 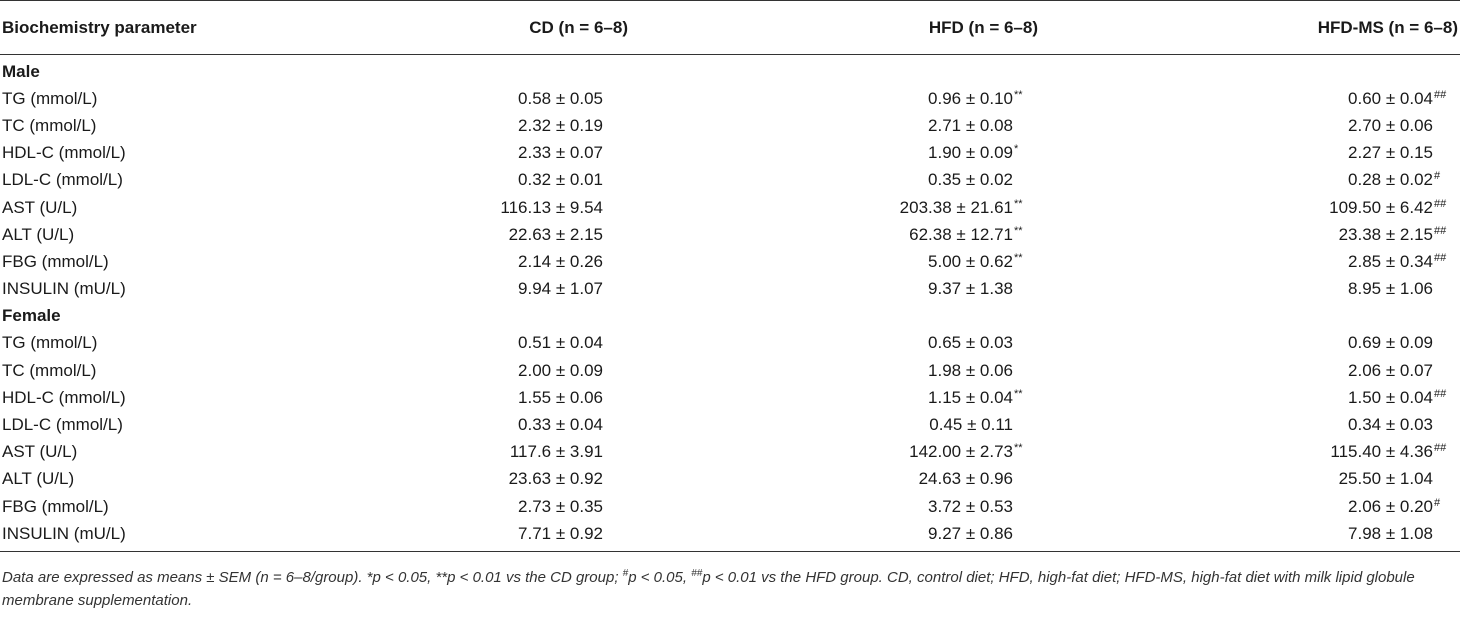 I want to click on header-hfd-ms: HFD-MS (n = 6–8), so click(x=1387, y=27).